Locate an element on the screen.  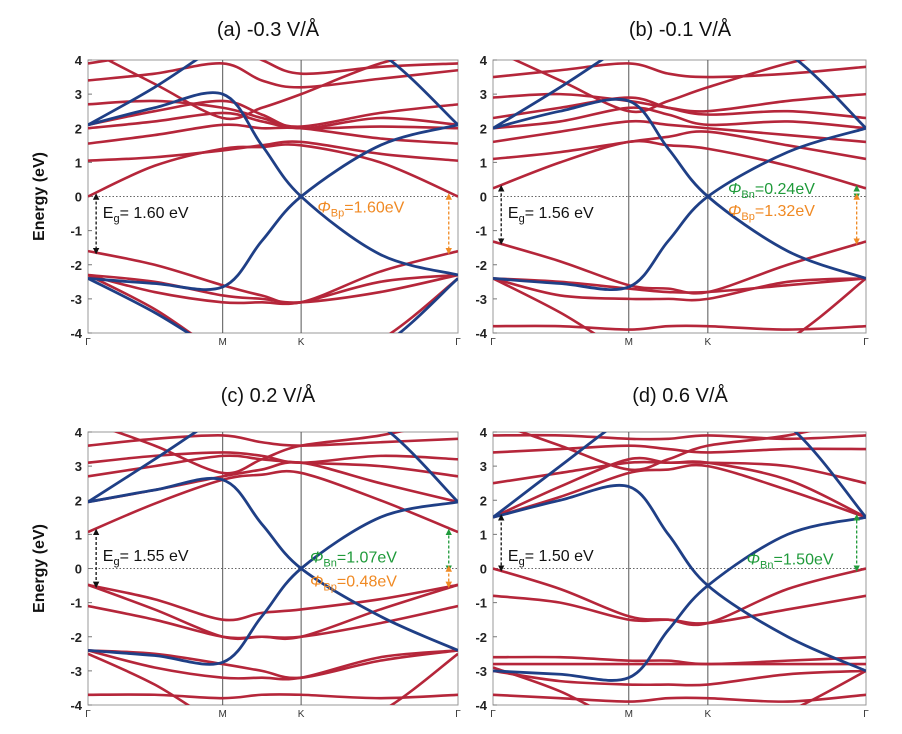
phi-bp-label: ΦBp=0.48eV is located at coordinates (353, 583).